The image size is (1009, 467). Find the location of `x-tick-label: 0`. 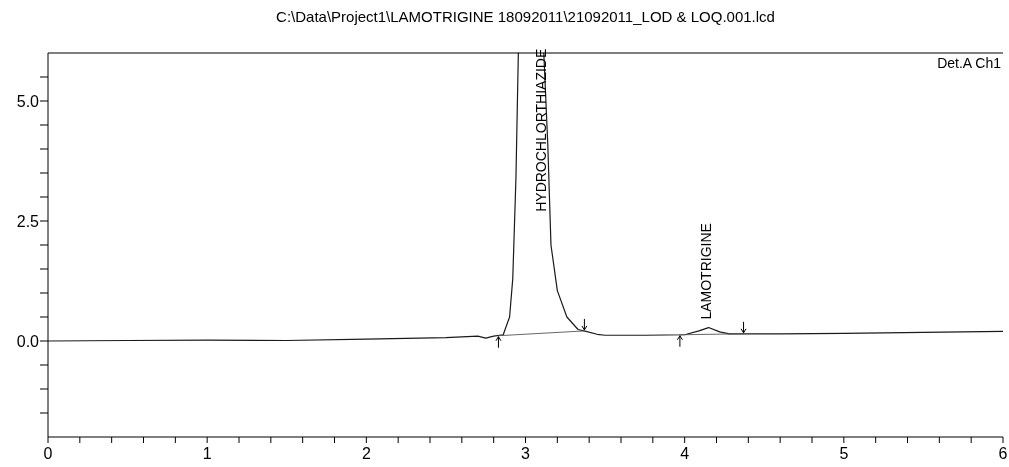

x-tick-label: 0 is located at coordinates (48, 453).